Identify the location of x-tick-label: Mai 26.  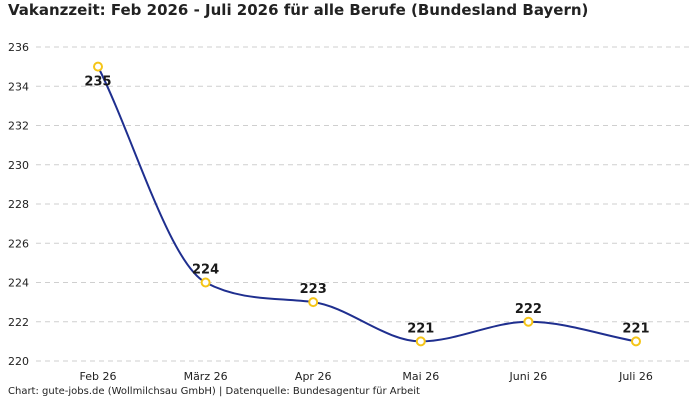
(420, 376).